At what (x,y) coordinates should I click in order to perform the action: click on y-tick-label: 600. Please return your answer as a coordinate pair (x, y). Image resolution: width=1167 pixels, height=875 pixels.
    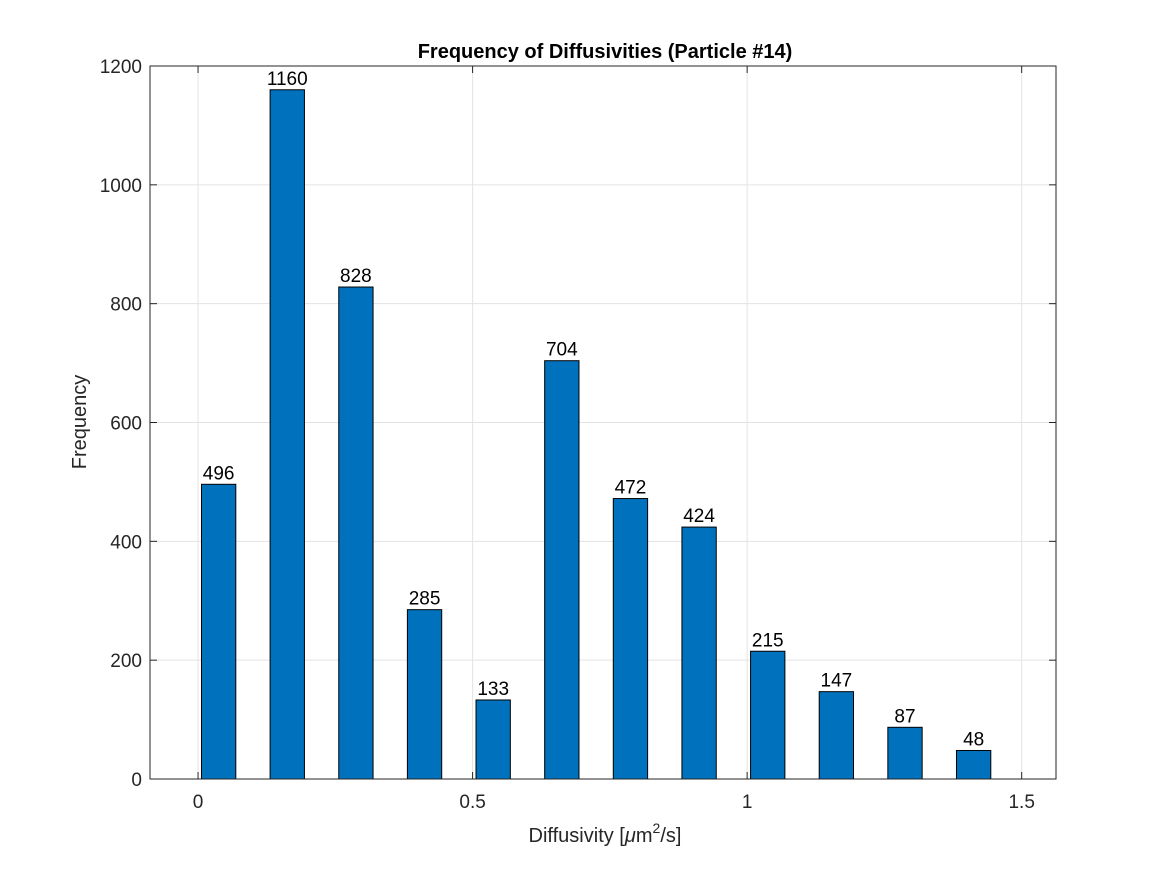
    Looking at the image, I should click on (126, 424).